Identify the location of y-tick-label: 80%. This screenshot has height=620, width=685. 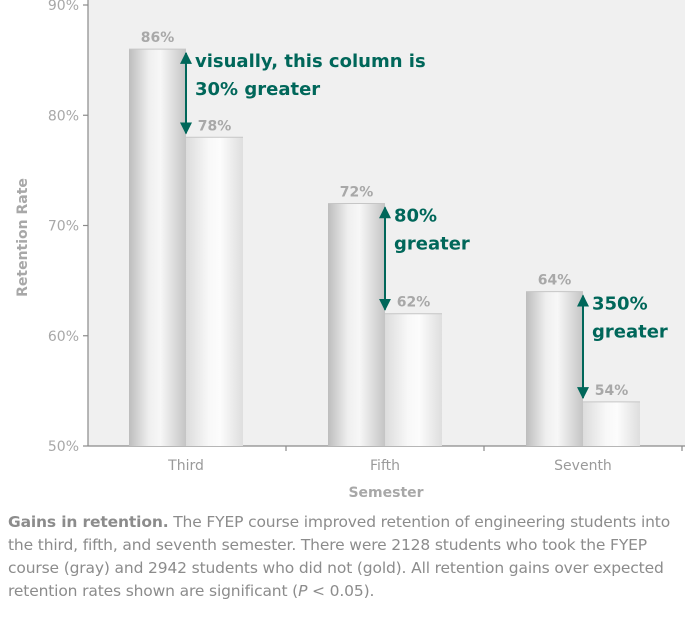
(63, 116).